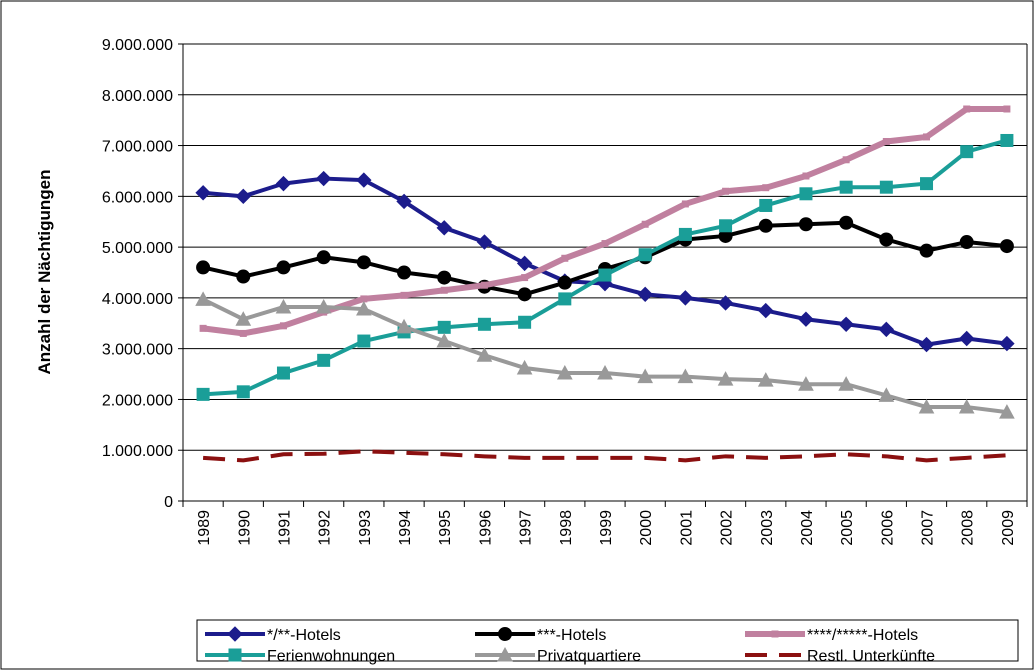 Image resolution: width=1035 pixels, height=671 pixels. I want to click on x-tick-label: 2000, so click(646, 528).